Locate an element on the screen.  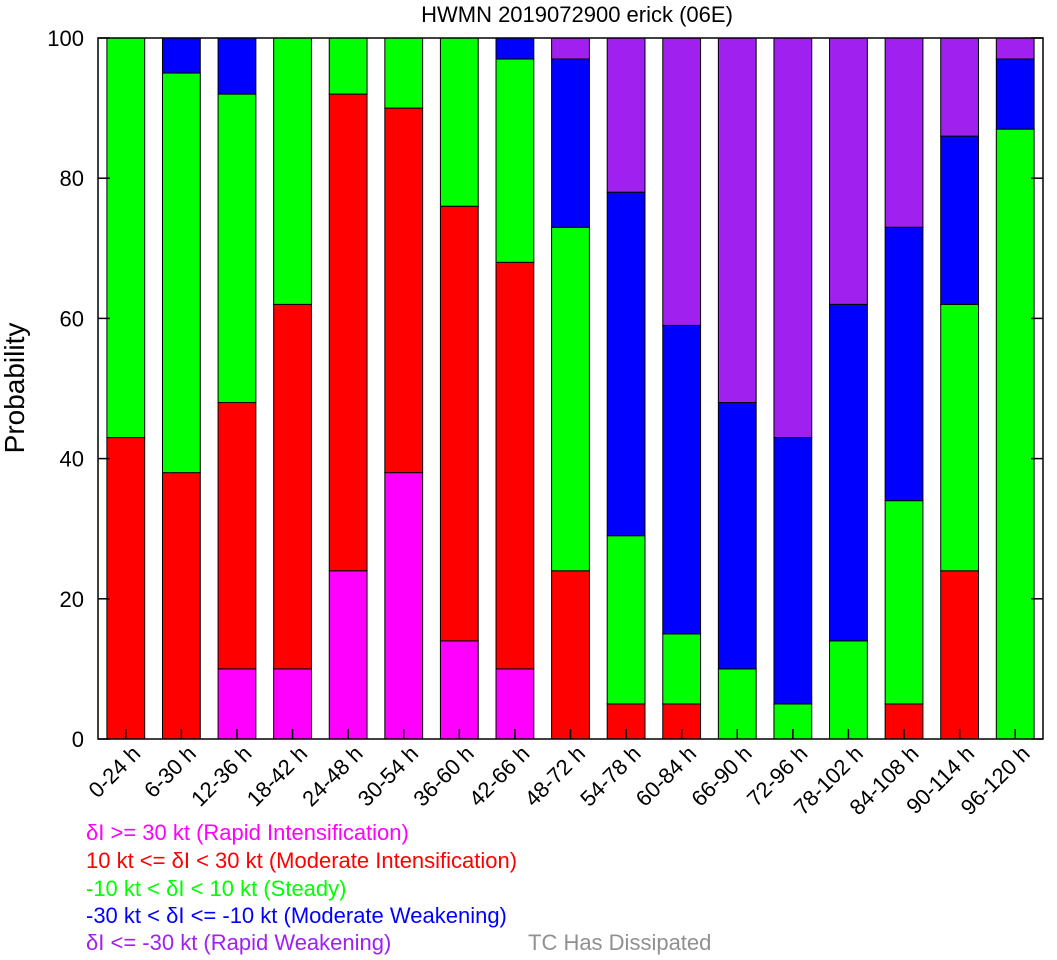
x-tick-label-48-72-h: 48-72 h is located at coordinates (555, 776).